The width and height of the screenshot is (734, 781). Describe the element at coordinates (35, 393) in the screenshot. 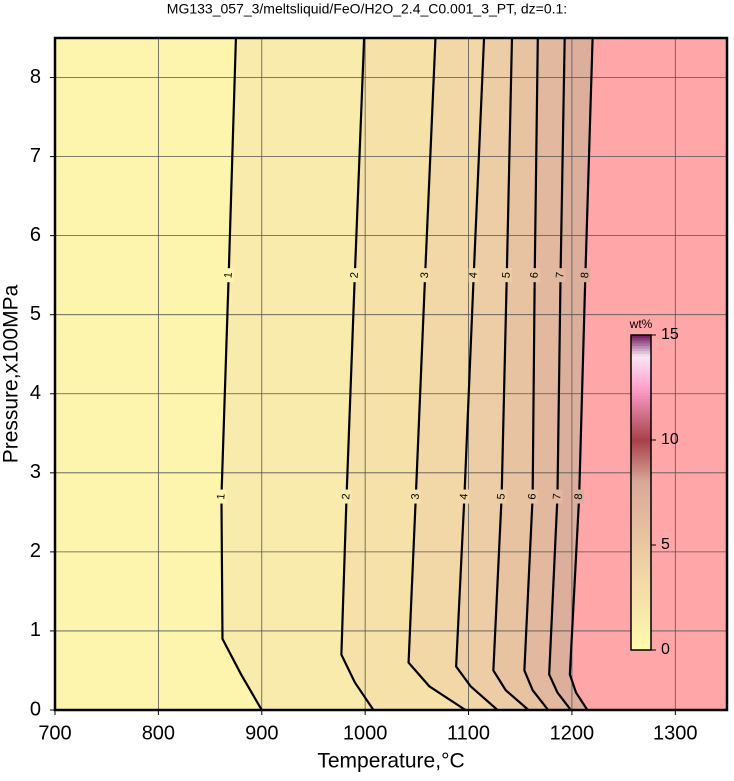

I see `y-tick-label: 4` at that location.